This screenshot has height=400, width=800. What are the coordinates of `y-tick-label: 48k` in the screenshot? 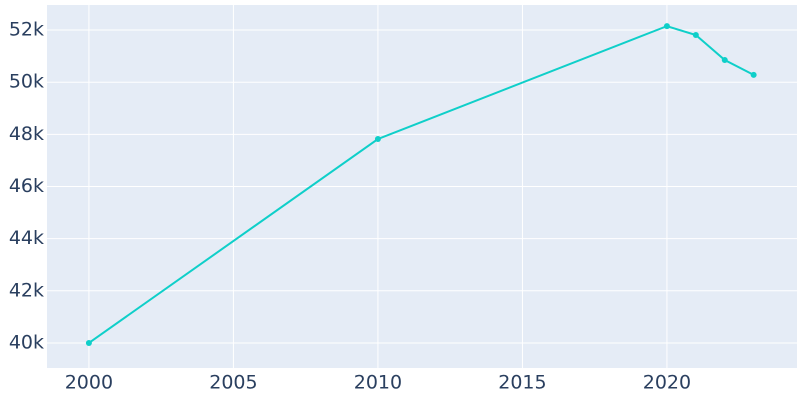 It's located at (26, 134).